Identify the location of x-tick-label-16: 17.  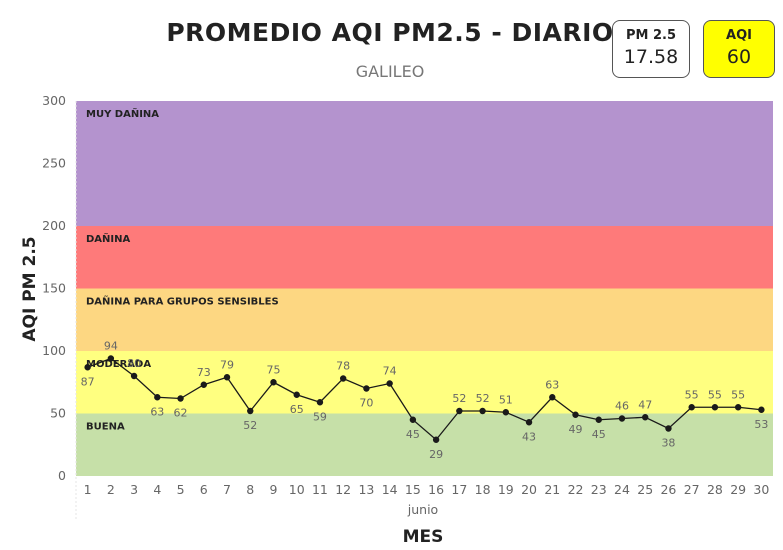
(459, 489).